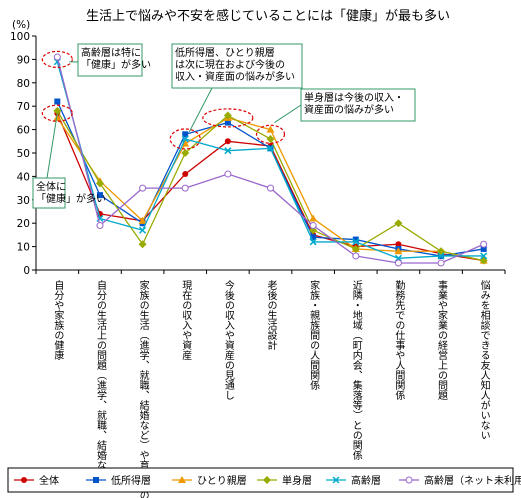 This screenshot has height=498, width=521. I want to click on legend-item: 高齢層（ネット未利用者）, so click(460, 480).